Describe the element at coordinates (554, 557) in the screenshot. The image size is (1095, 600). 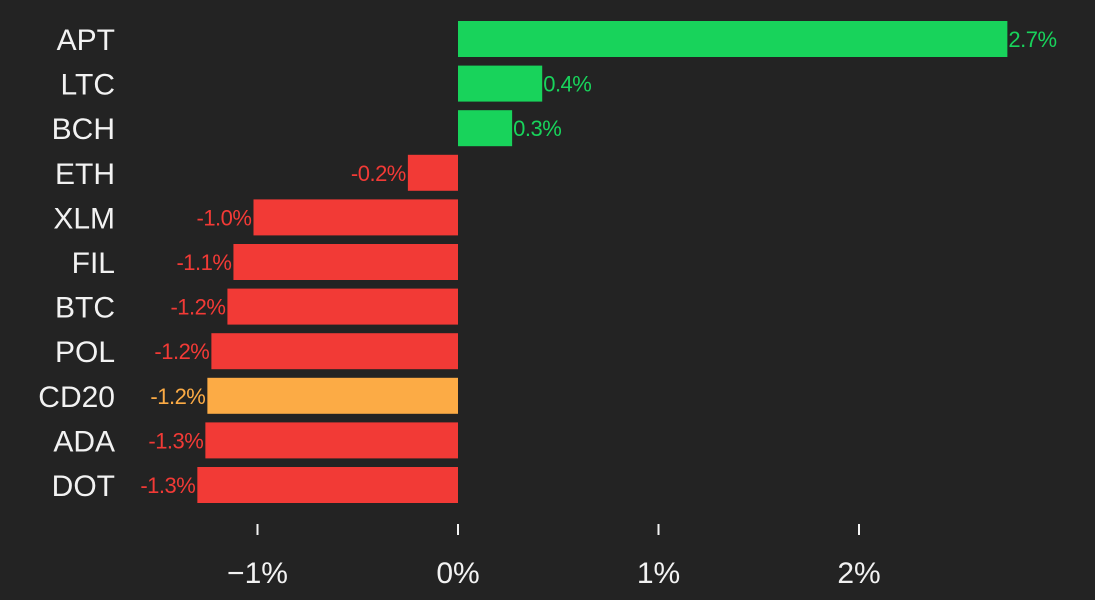
I see `x-axis: −1% 0% 1% 2%` at that location.